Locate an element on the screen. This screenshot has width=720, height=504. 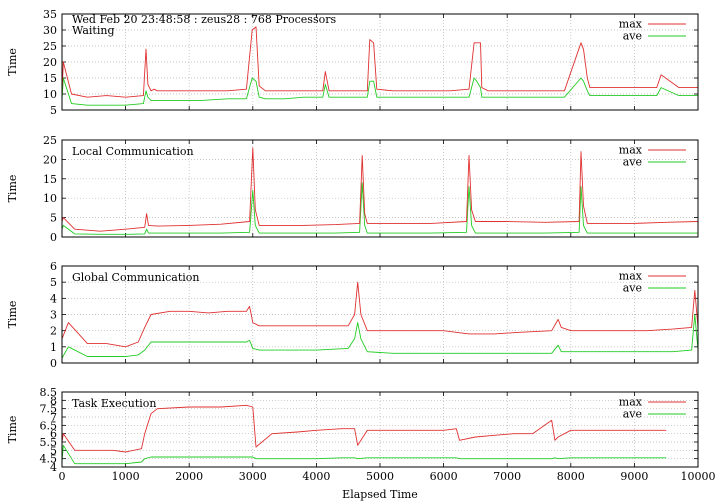
panel-3-ytick-label-3: 3 is located at coordinates (53, 315).